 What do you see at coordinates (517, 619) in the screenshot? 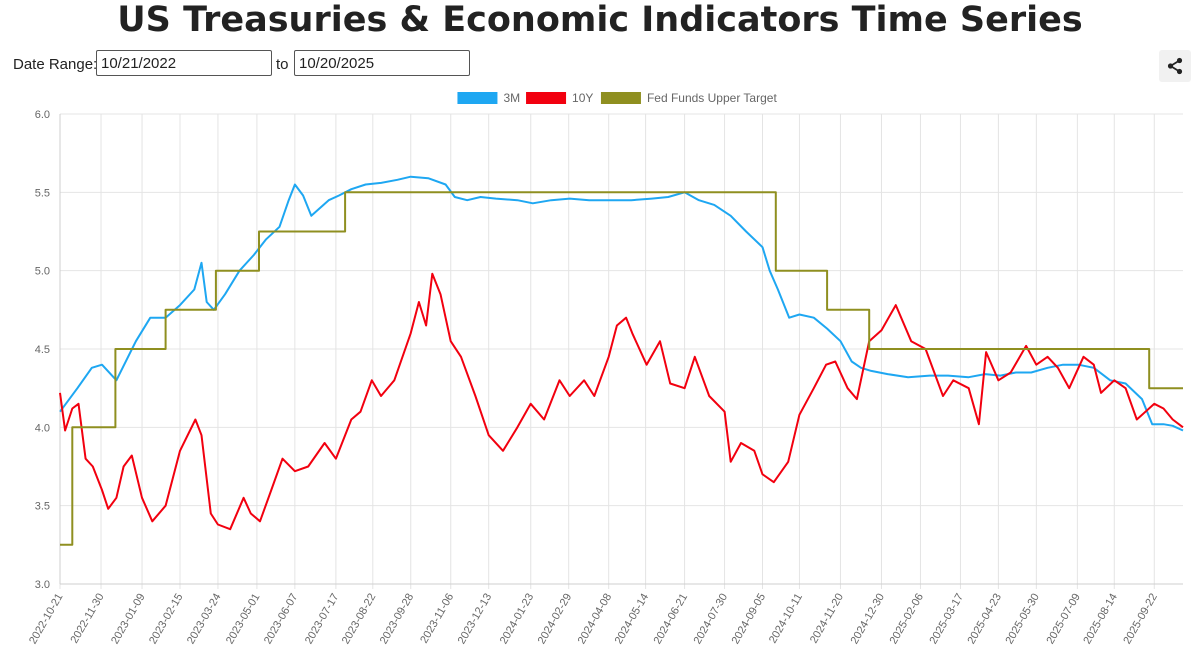
I see `x-tick-label: 2024-01-23` at bounding box center [517, 619].